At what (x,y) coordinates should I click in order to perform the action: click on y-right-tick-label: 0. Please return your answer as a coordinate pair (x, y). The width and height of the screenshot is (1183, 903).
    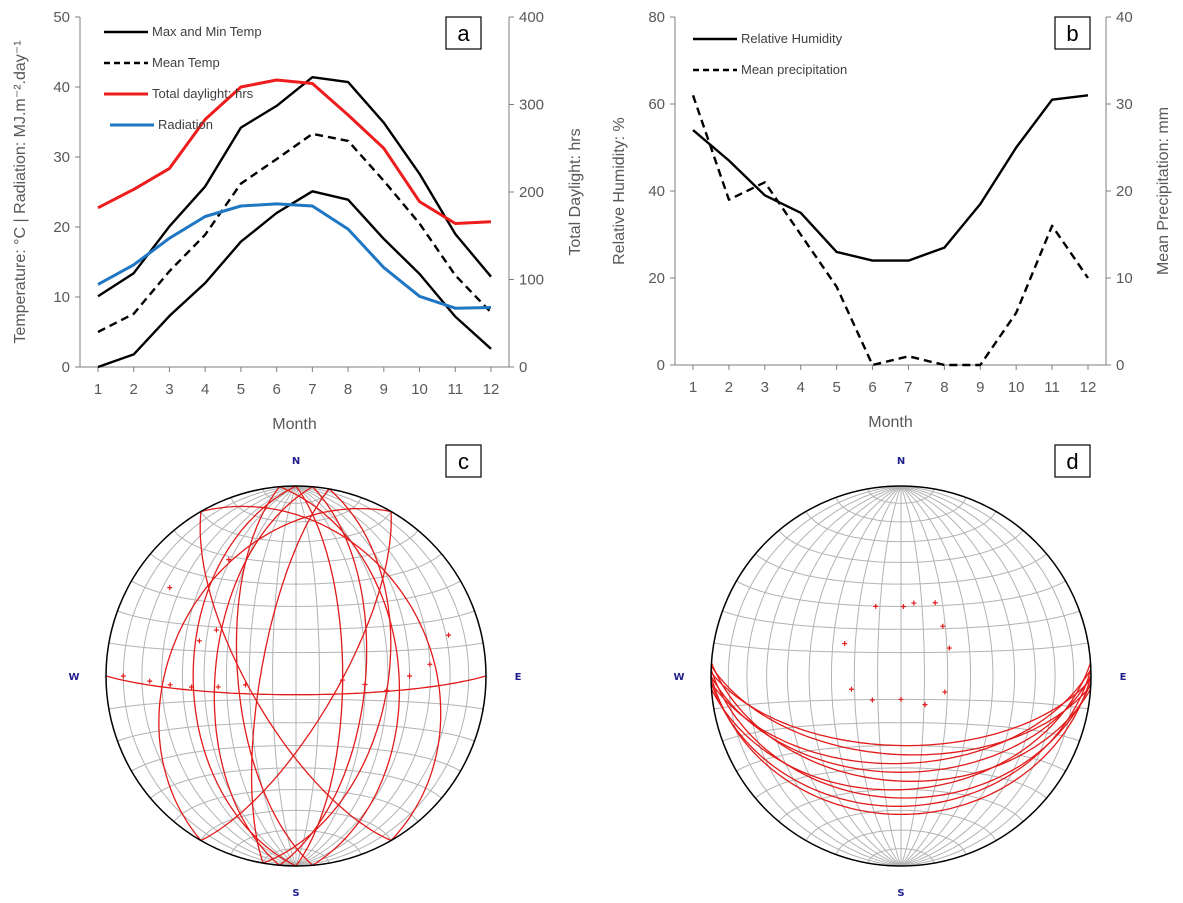
    Looking at the image, I should click on (523, 367).